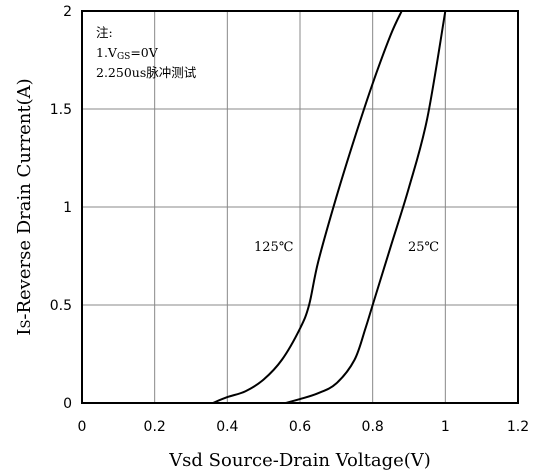  I want to click on x-tick-label: 0.8, so click(373, 427).